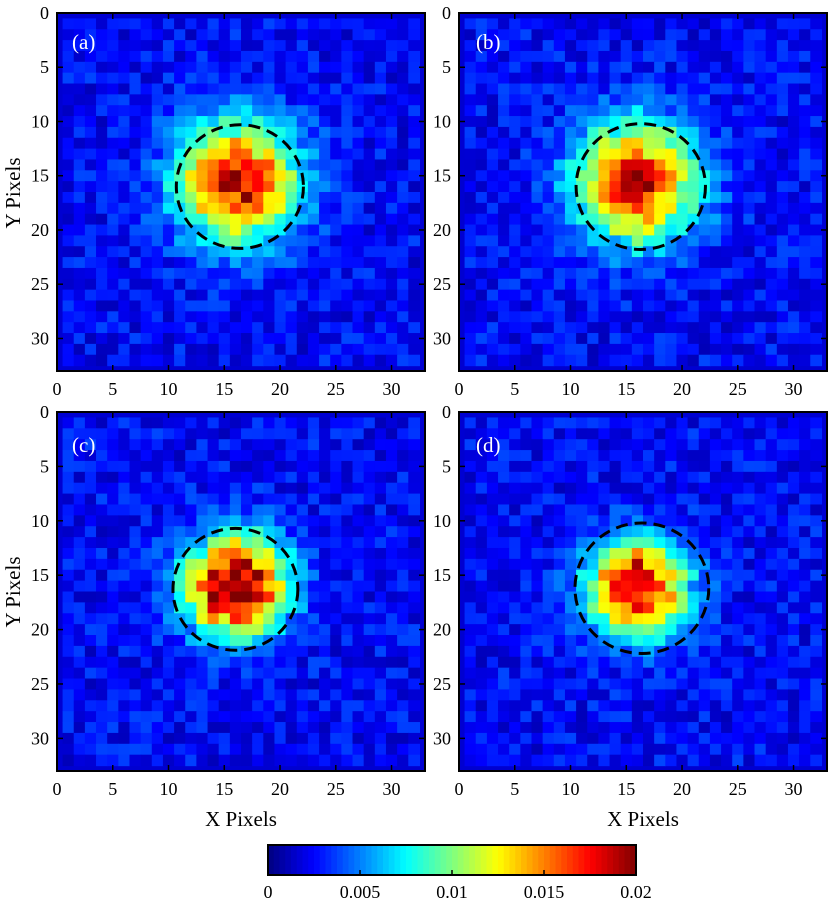 Image resolution: width=830 pixels, height=906 pixels. I want to click on x-tick-label: 0, so click(57, 389).